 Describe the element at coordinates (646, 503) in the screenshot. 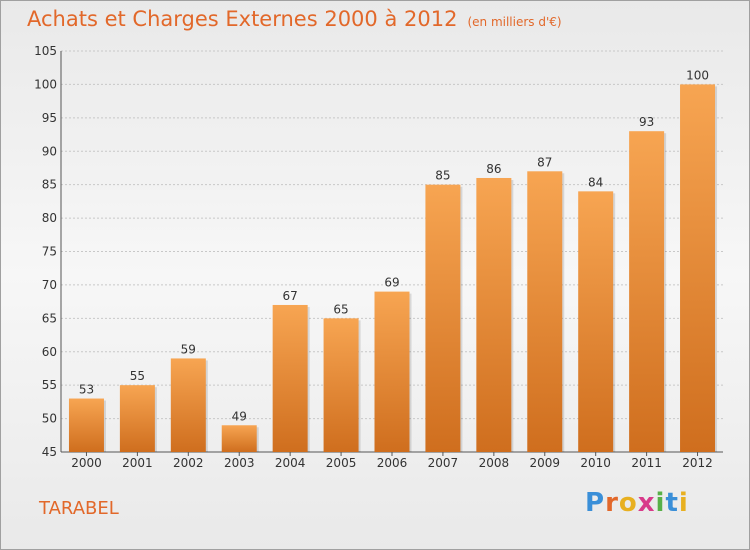

I see `logo-letter: x` at that location.